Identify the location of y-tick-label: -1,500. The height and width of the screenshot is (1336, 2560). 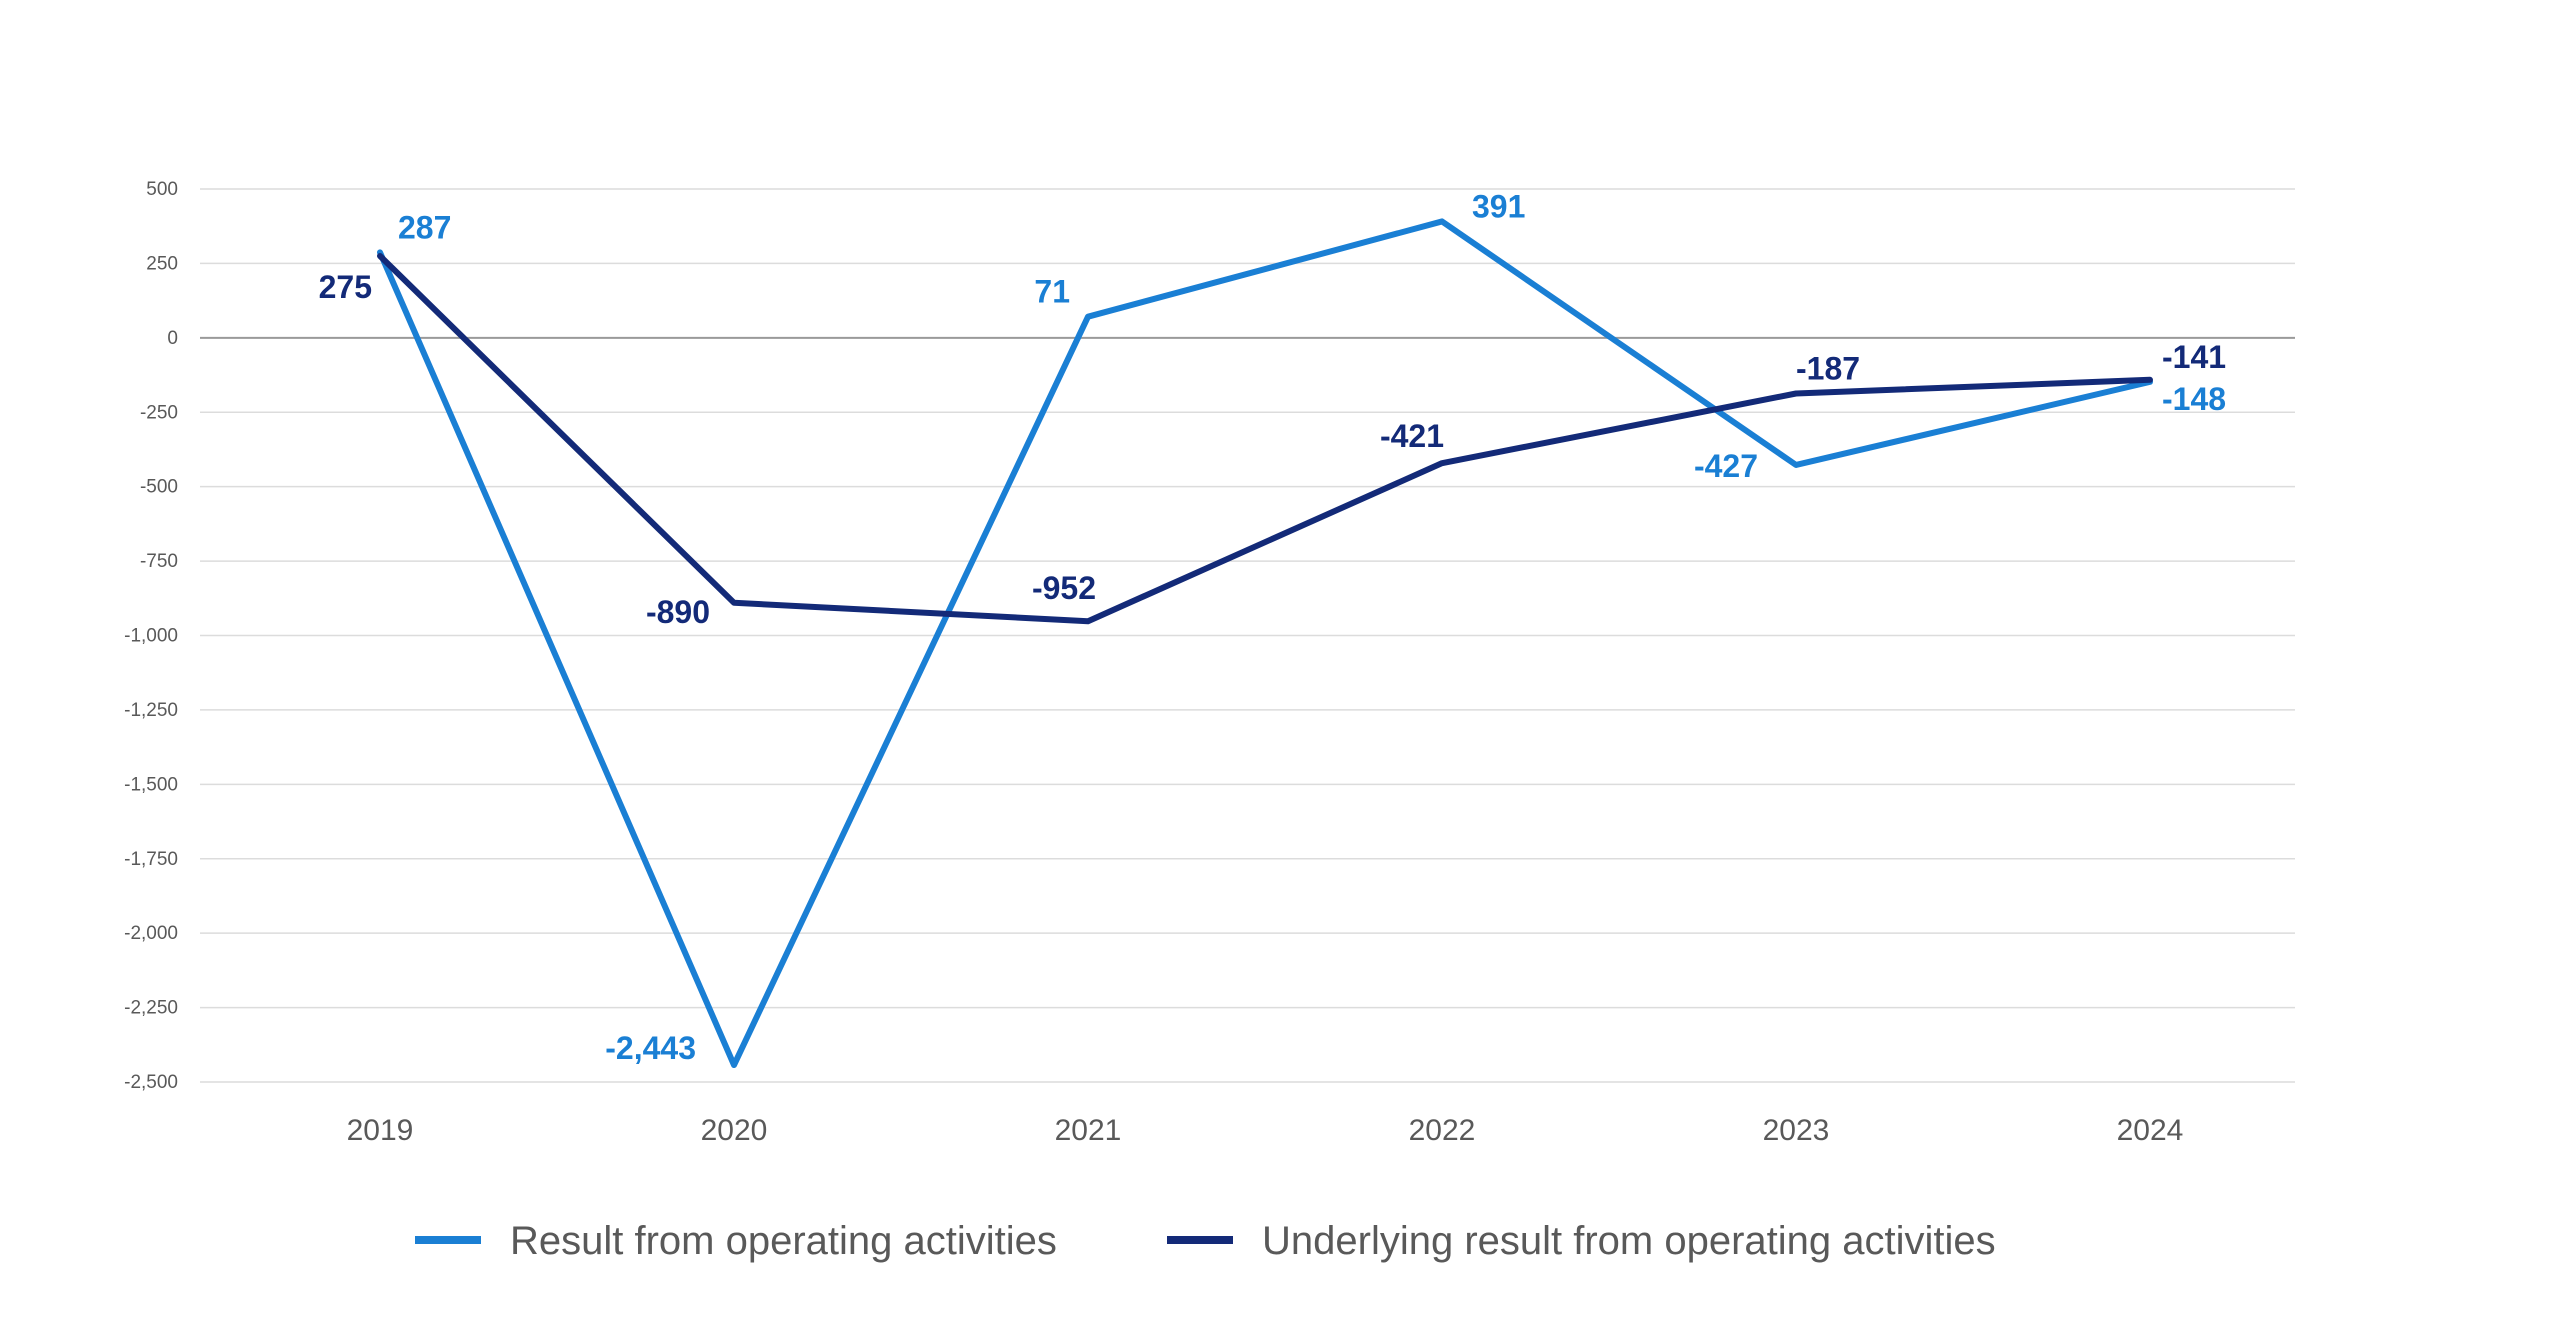
(151, 784).